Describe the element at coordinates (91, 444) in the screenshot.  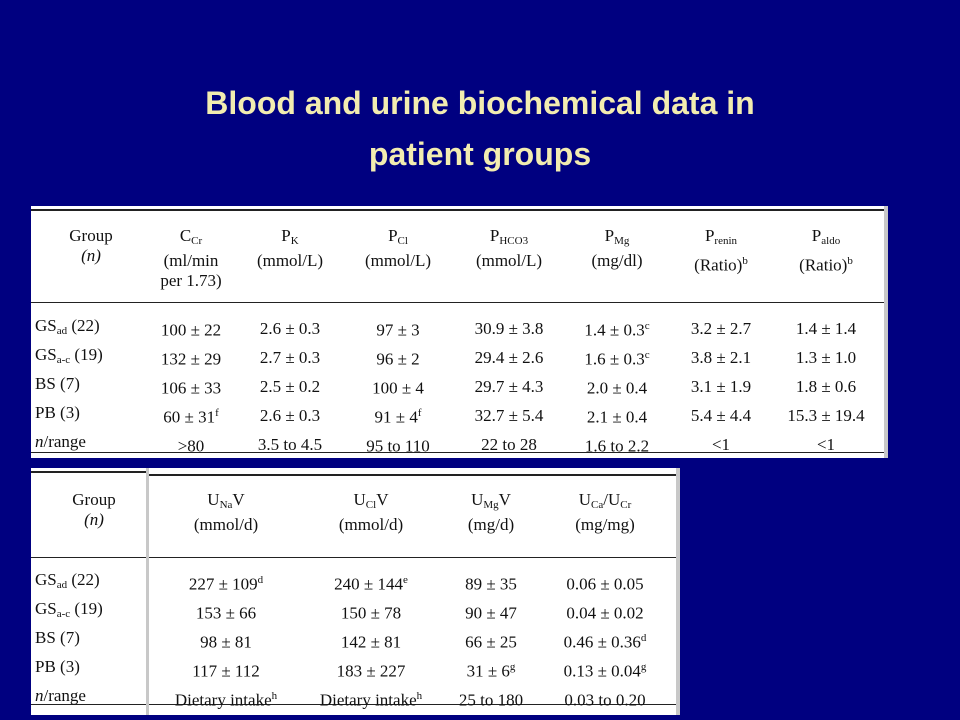
I see `group-cell: n/range` at that location.